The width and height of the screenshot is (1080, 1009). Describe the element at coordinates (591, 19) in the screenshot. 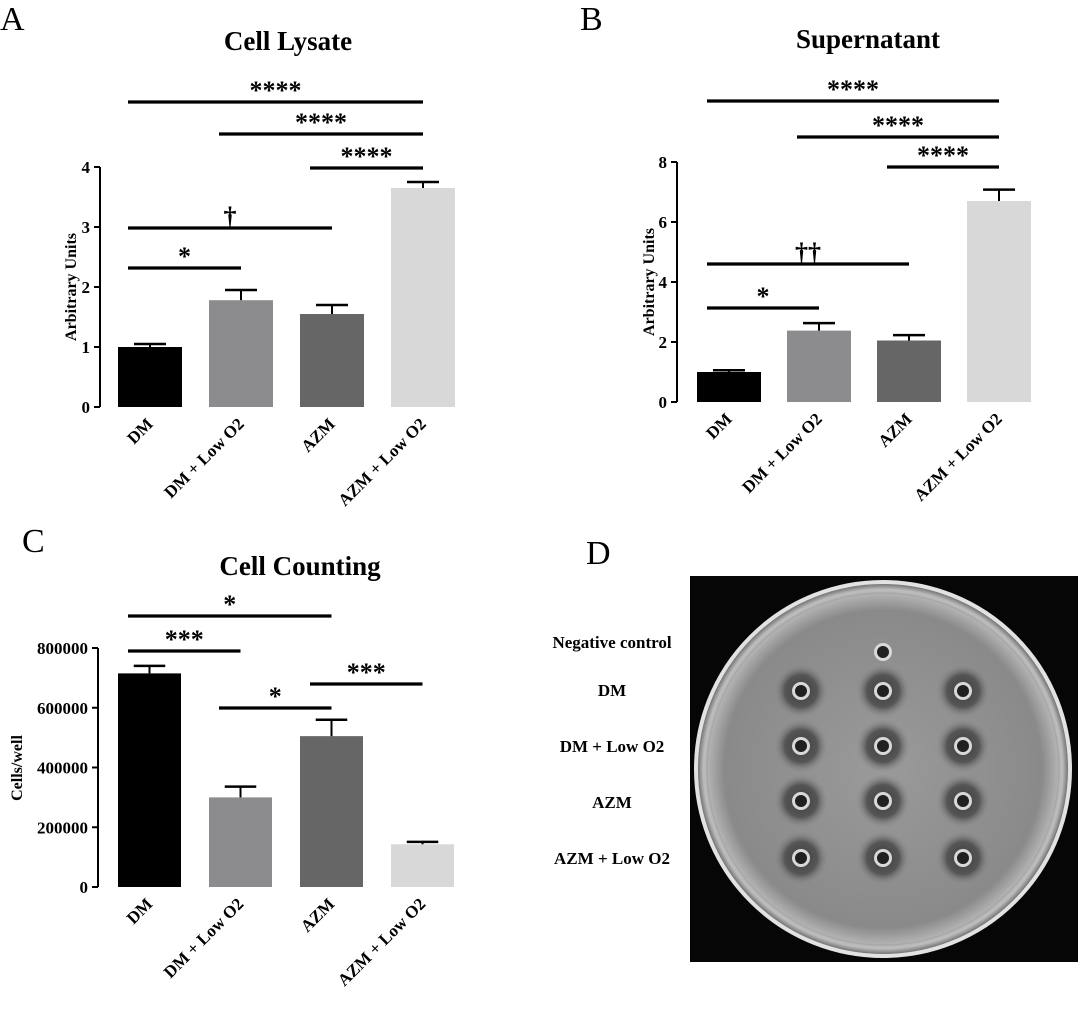

I see `panel-letter-b: B` at that location.